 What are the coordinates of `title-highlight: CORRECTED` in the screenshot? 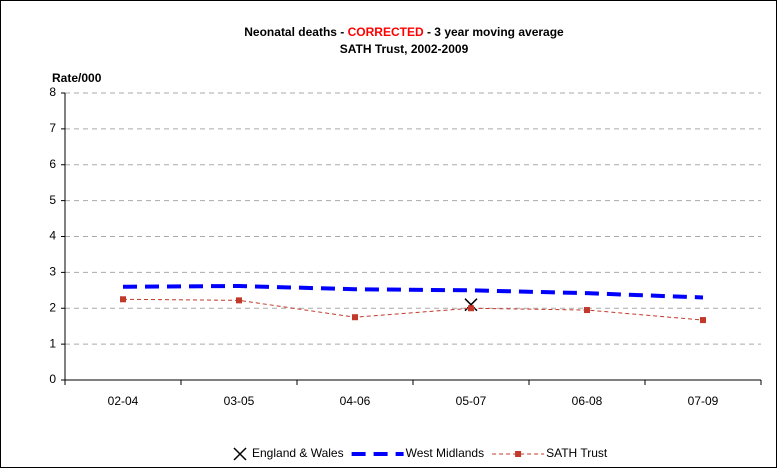 It's located at (386, 32).